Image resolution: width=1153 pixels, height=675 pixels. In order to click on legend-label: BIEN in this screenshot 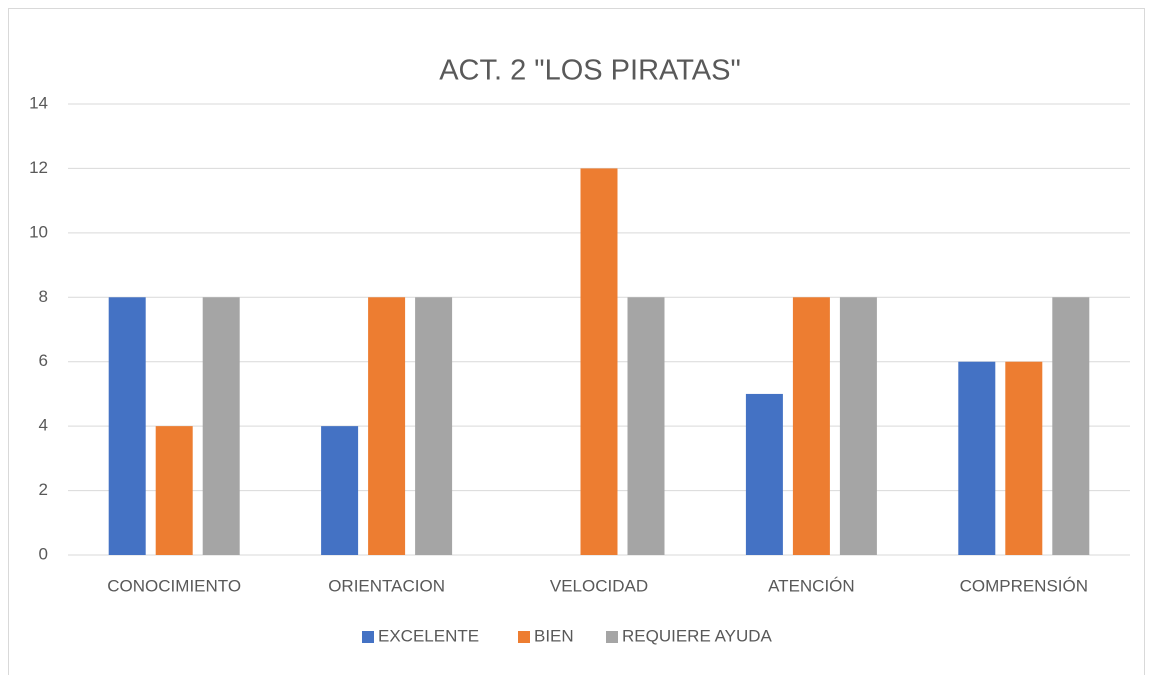, I will do `click(554, 635)`.